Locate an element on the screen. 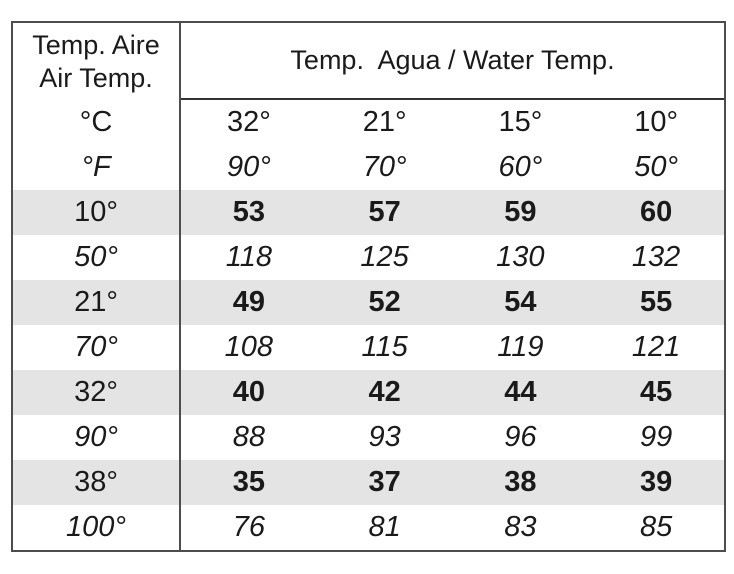 This screenshot has width=734, height=574. water-col-header-c: 32° is located at coordinates (248, 122).